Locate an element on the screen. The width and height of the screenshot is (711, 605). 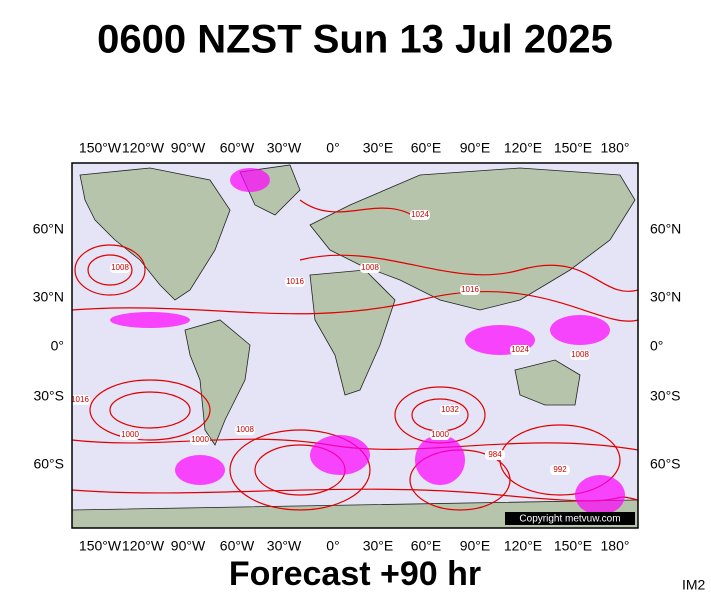
id-label: IM2 is located at coordinates (694, 585).